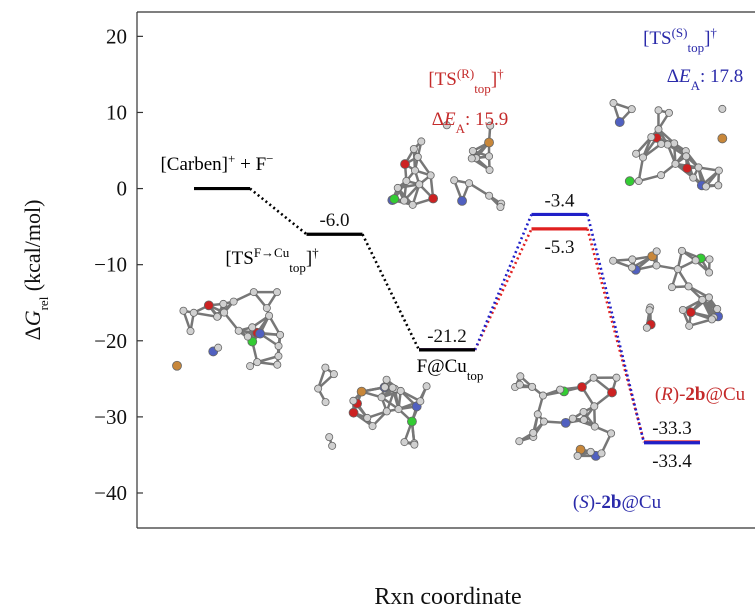  What do you see at coordinates (442, 79) in the screenshot?
I see `annotation-part: [TS` at bounding box center [442, 79].